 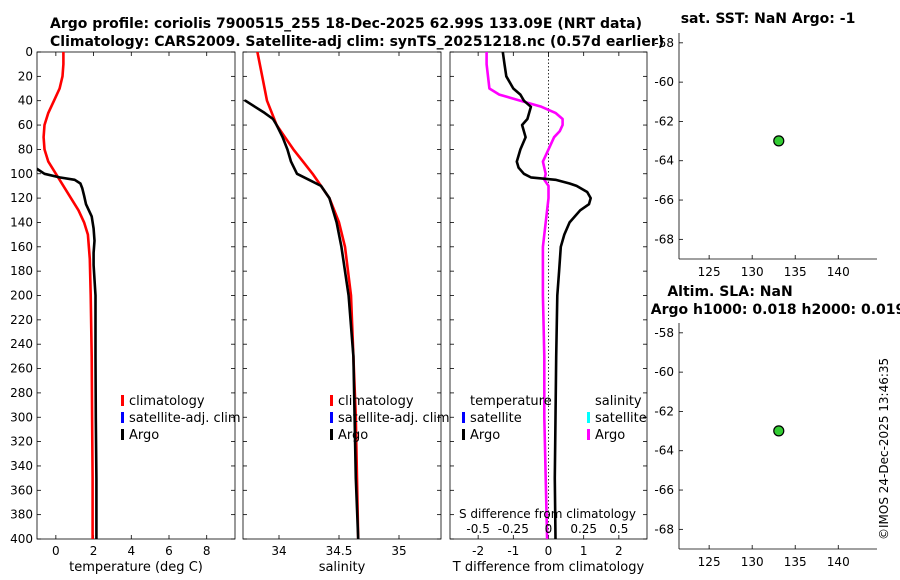 I want to click on y-tick-label: 160, so click(x=21, y=247).